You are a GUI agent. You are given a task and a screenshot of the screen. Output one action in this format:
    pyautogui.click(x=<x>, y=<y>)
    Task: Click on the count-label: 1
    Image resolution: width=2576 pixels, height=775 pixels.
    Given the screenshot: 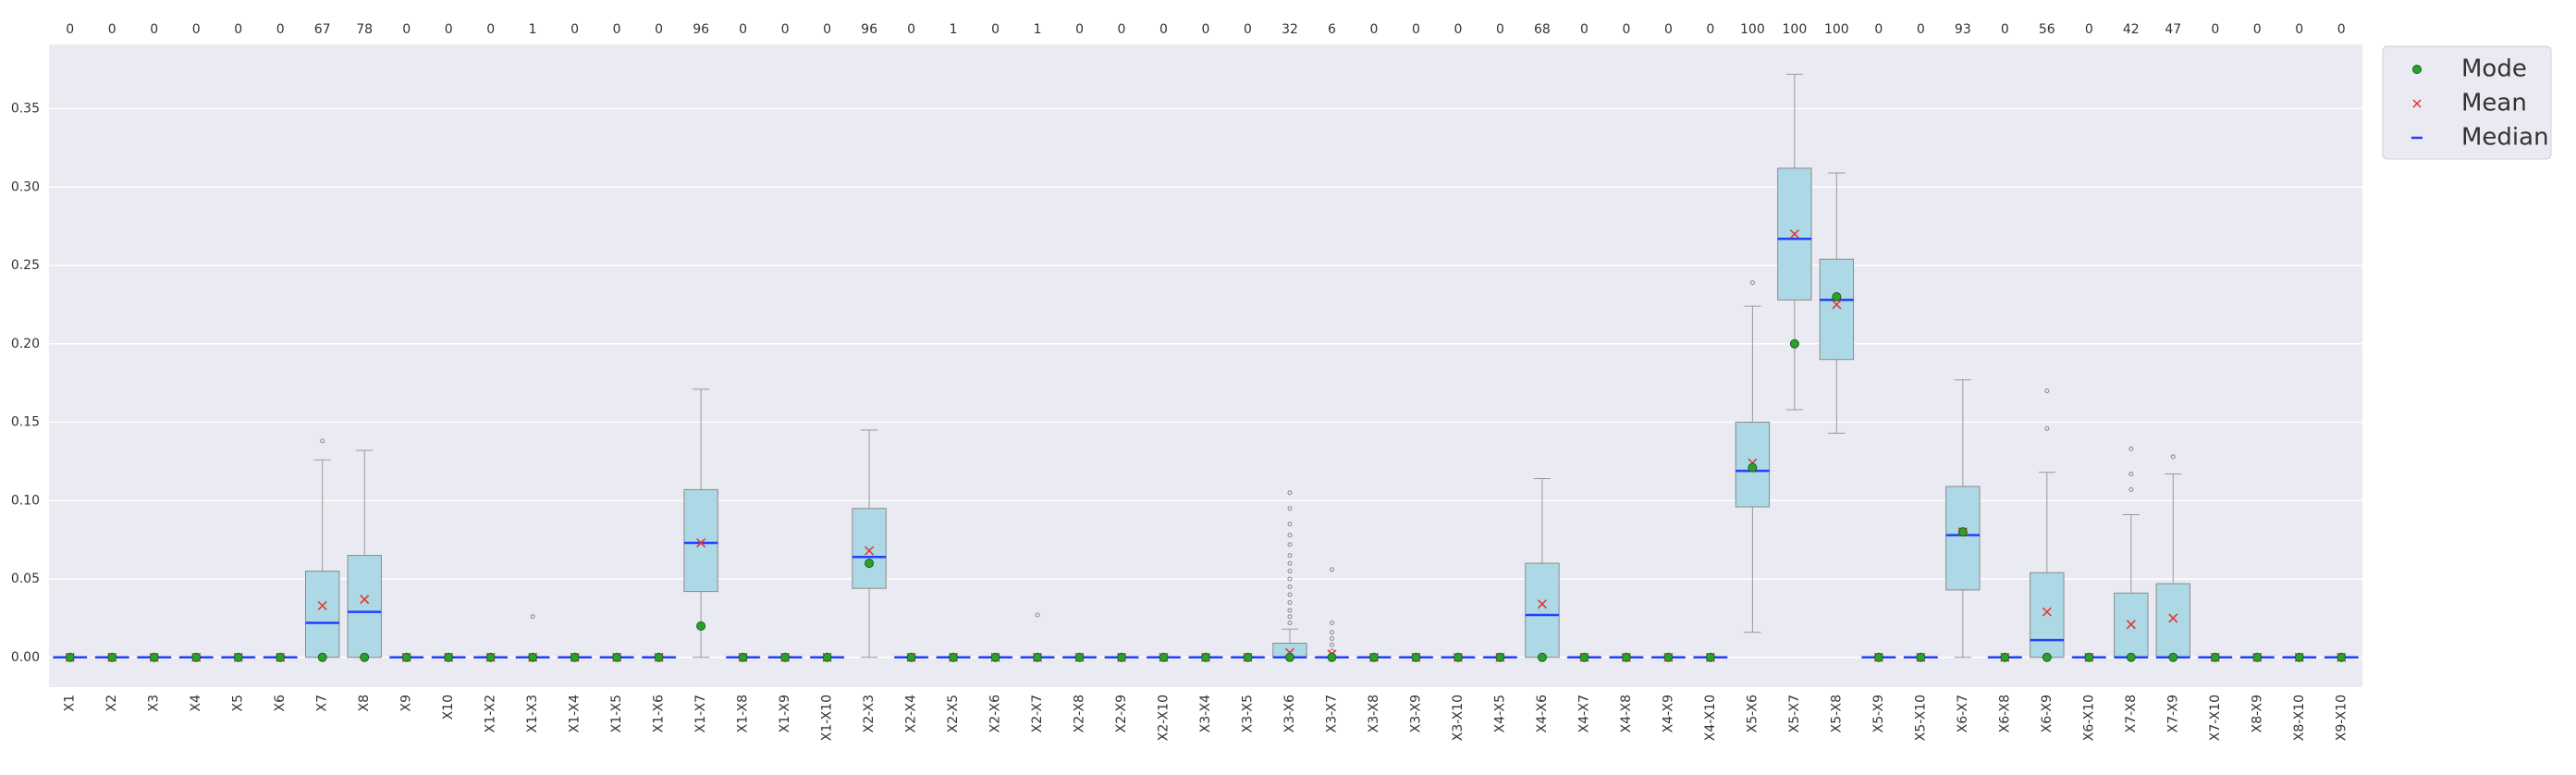 What is the action you would take?
    pyautogui.click(x=954, y=30)
    